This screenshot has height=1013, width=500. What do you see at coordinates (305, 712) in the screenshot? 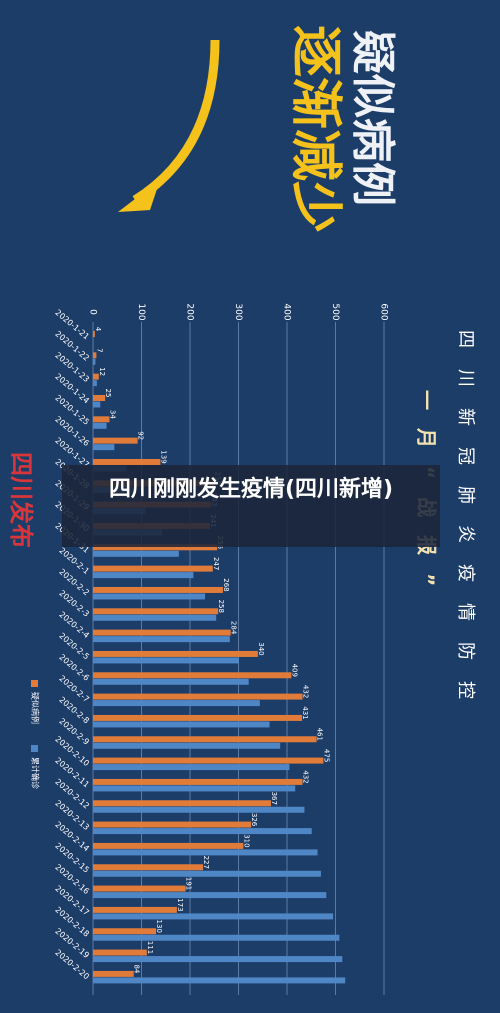
I see `value-label: 431` at bounding box center [305, 712].